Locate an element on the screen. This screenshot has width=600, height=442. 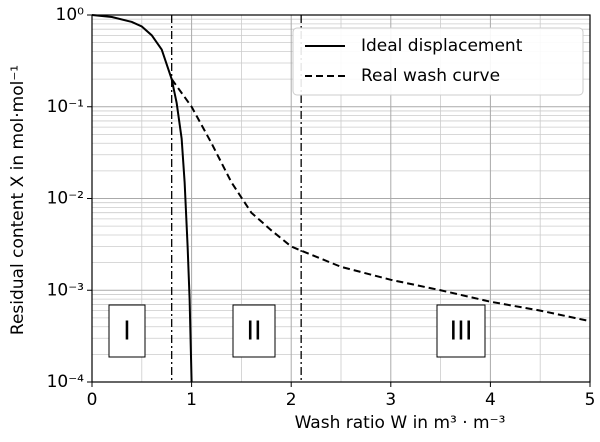
y-axis-label: Residual content X in mol·mol⁻¹ is located at coordinates (18, 200).